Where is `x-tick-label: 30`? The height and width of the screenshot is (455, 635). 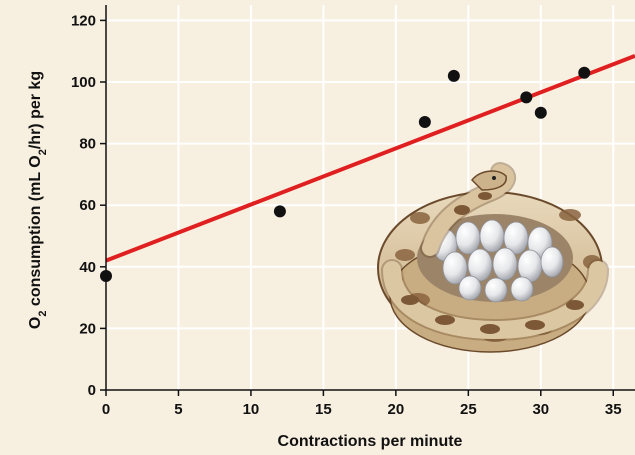 x-tick-label: 30 is located at coordinates (540, 409).